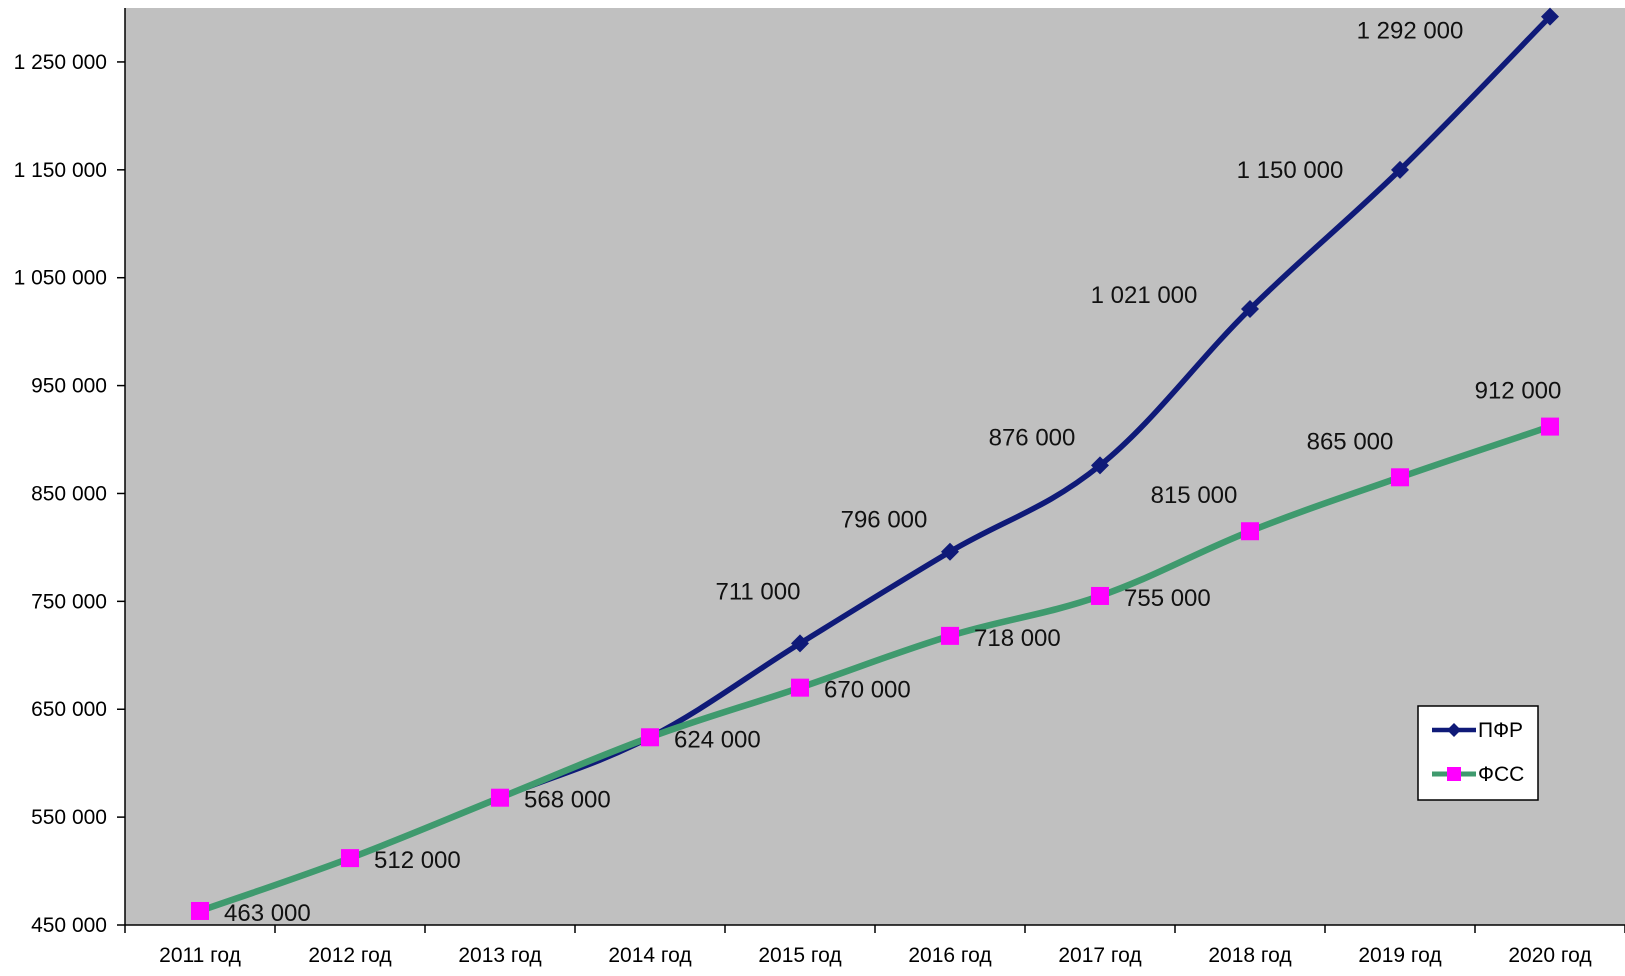 The height and width of the screenshot is (976, 1625). Describe the element at coordinates (1500, 730) in the screenshot. I see `legend-pfr-label: ПФР` at that location.